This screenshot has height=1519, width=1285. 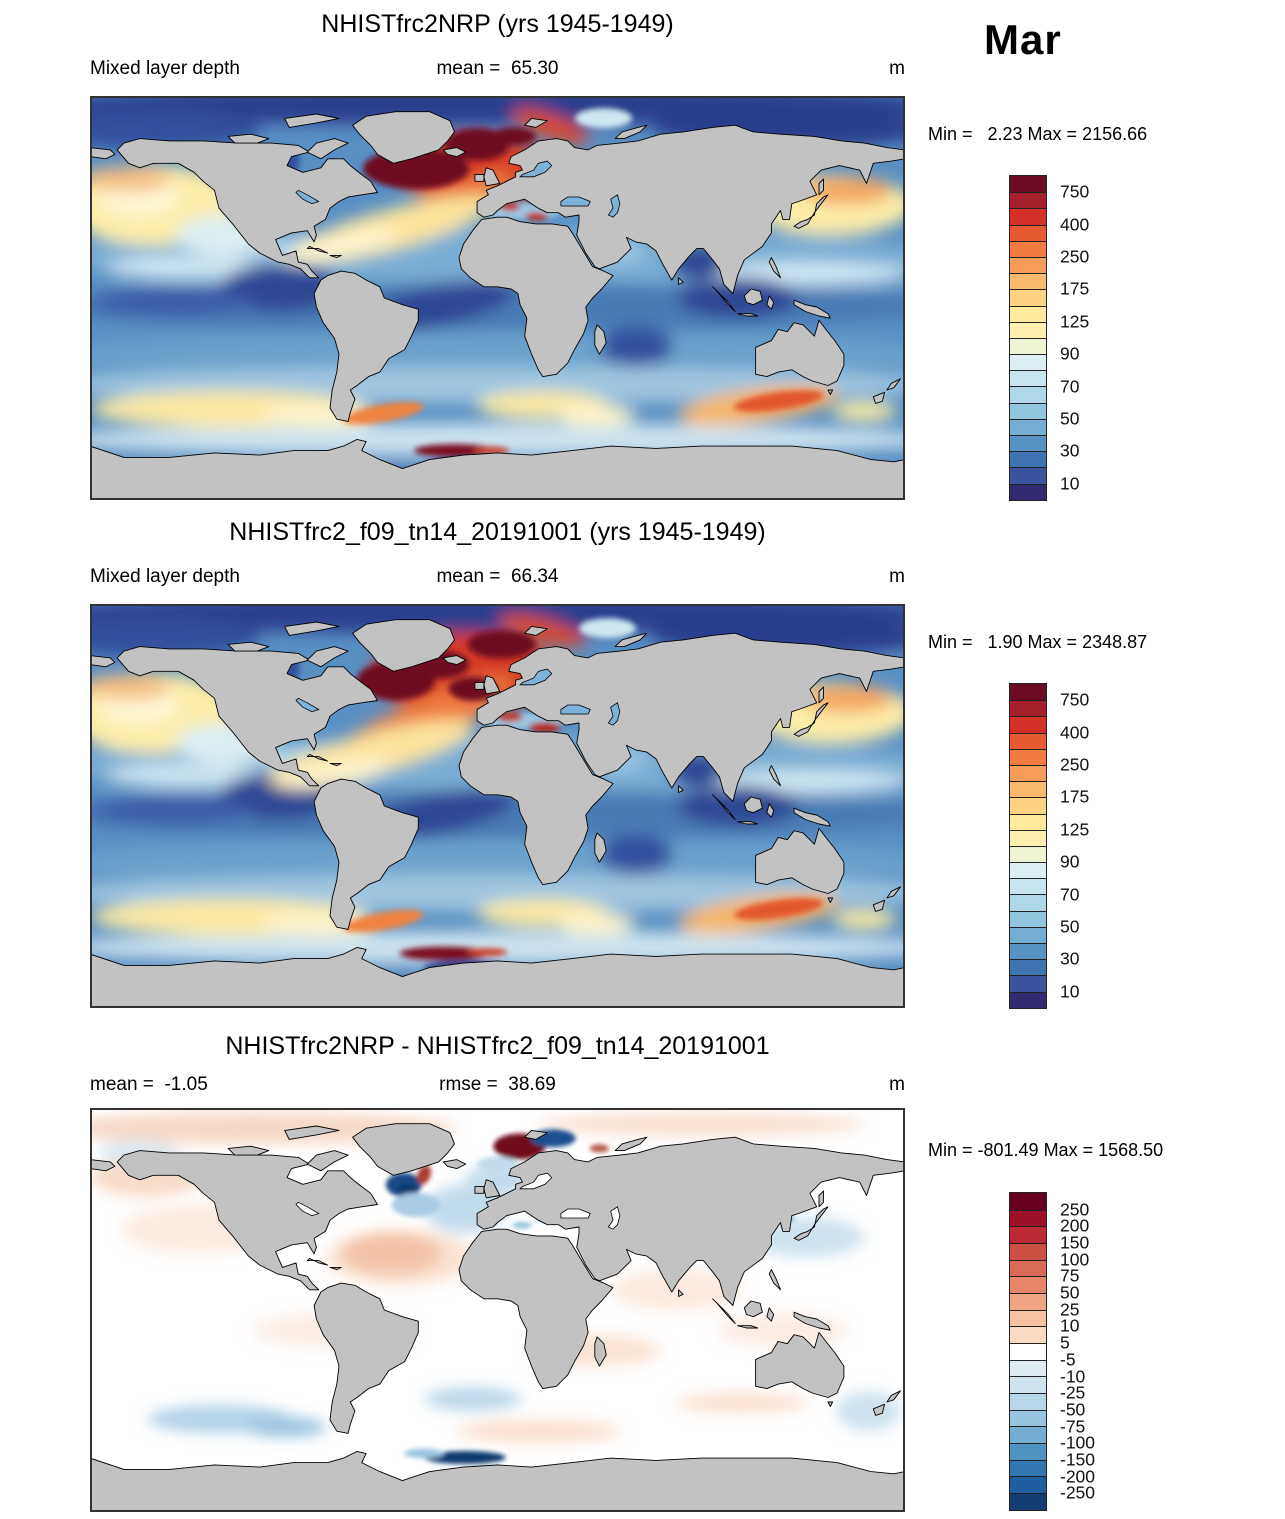 I want to click on colorbar-tick-label: -5, so click(x=1068, y=1359).